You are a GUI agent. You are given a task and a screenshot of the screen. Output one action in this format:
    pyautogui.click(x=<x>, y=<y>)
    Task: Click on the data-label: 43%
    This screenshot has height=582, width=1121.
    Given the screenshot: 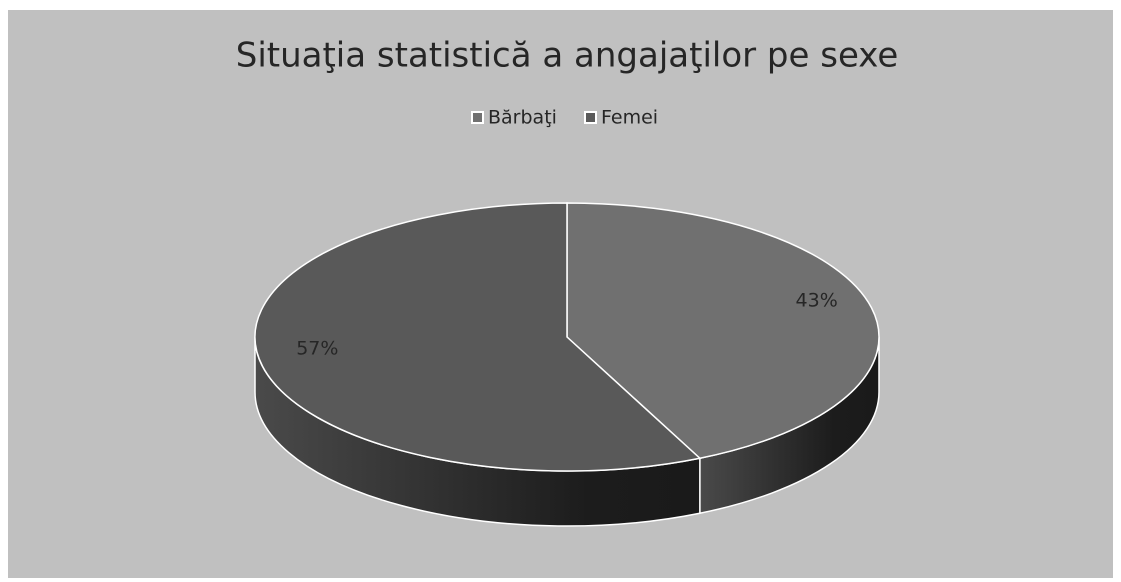 What is the action you would take?
    pyautogui.click(x=817, y=301)
    